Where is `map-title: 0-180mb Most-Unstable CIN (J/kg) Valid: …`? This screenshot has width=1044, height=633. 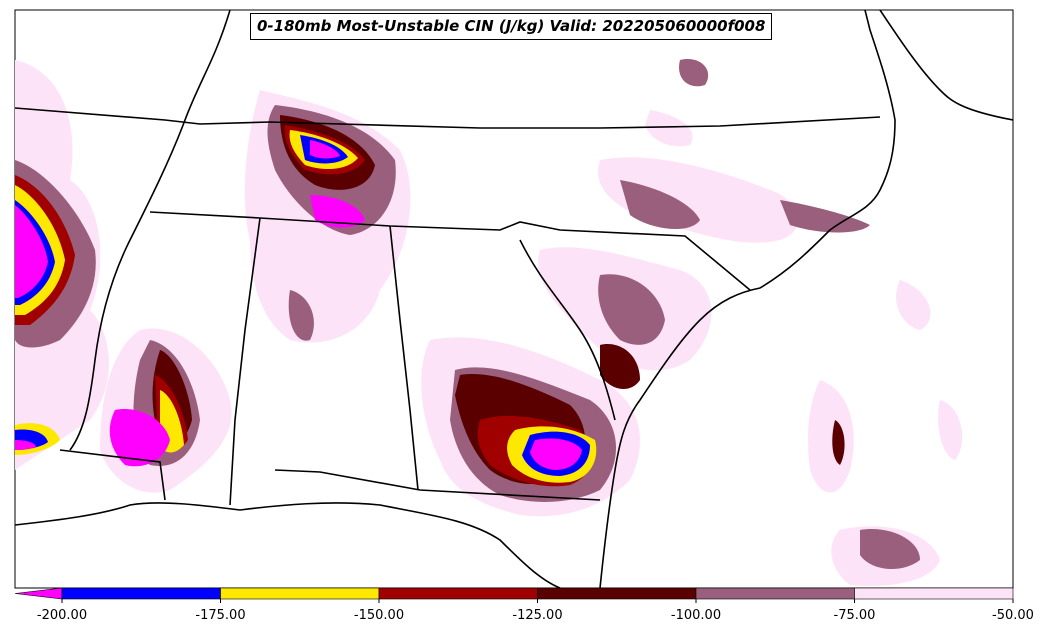 map-title: 0-180mb Most-Unstable CIN (J/kg) Valid: … is located at coordinates (511, 26).